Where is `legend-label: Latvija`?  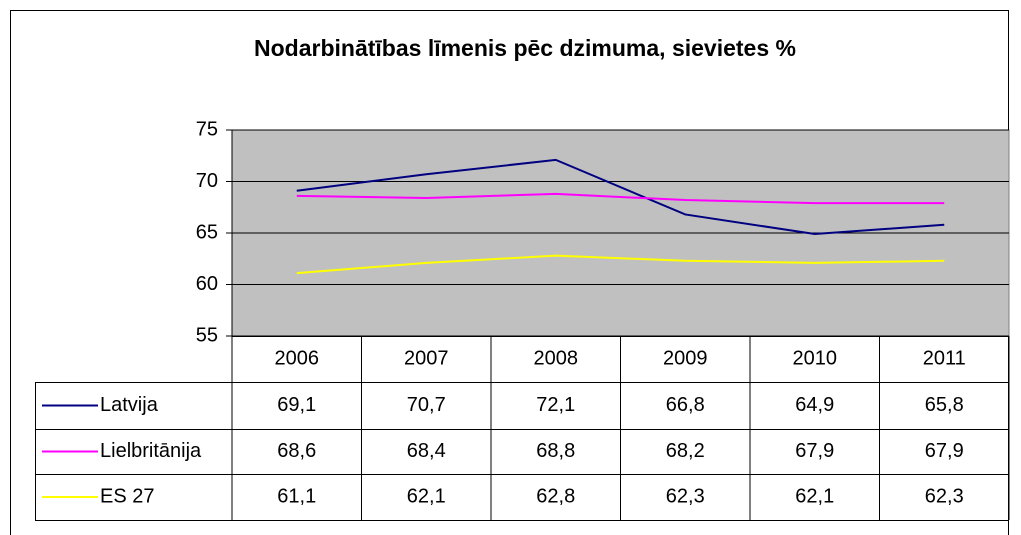 legend-label: Latvija is located at coordinates (129, 405).